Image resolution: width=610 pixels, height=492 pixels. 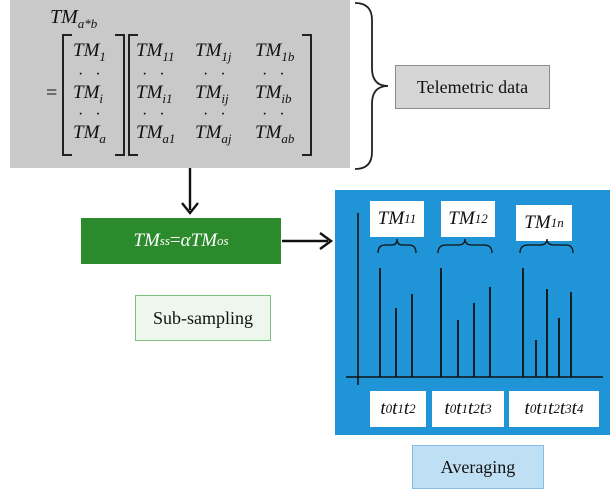 I want to click on down-arrow-head, so click(x=190, y=208).